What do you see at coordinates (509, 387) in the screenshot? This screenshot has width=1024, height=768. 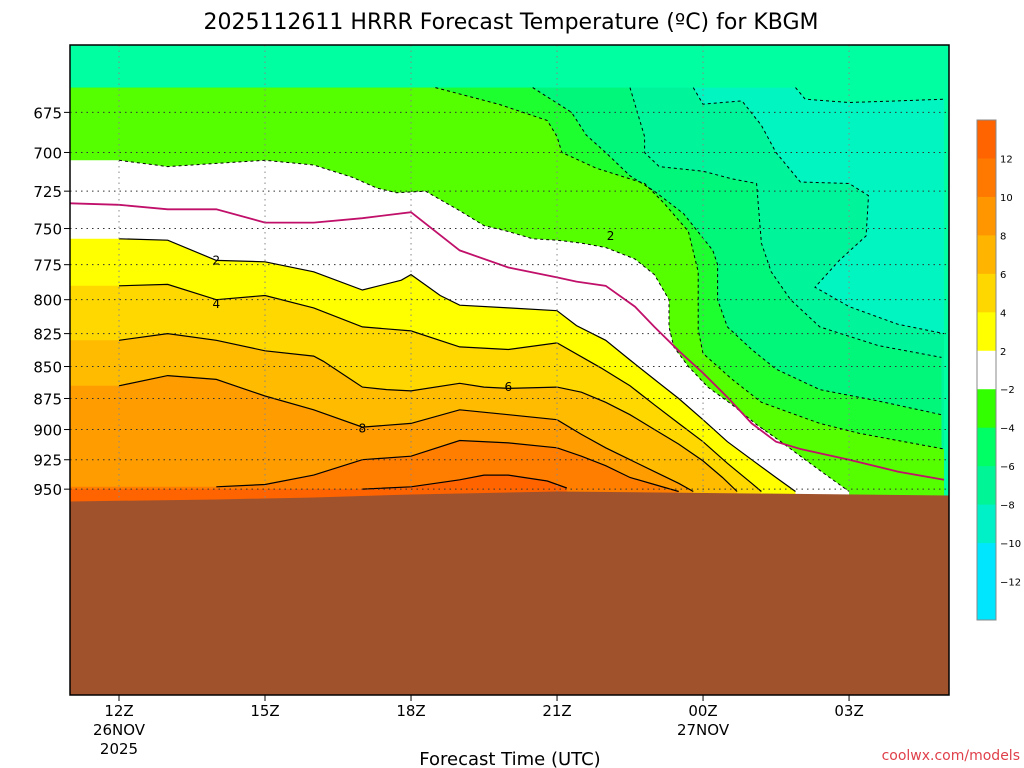 I see `contour-label-2: 6` at bounding box center [509, 387].